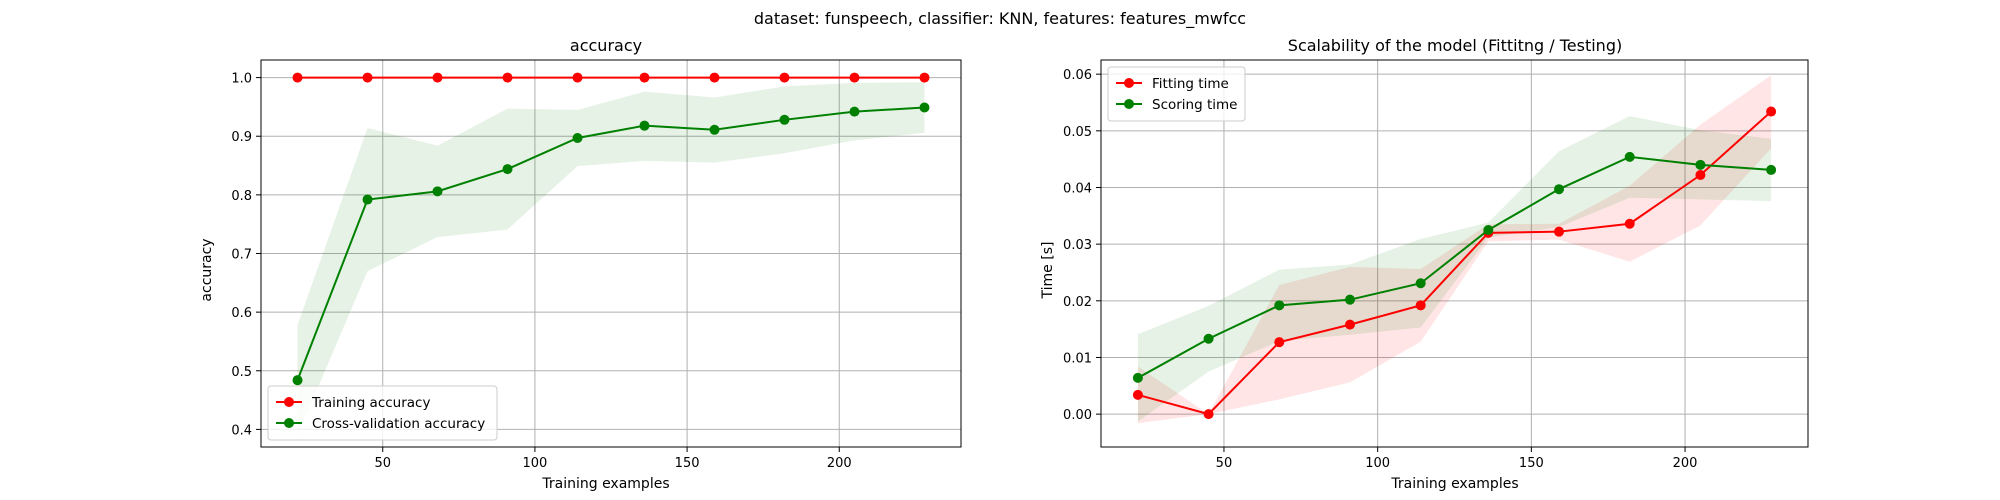 This screenshot has height=500, width=2000. What do you see at coordinates (370, 403) in the screenshot?
I see `legend-label: Training accuracy` at bounding box center [370, 403].